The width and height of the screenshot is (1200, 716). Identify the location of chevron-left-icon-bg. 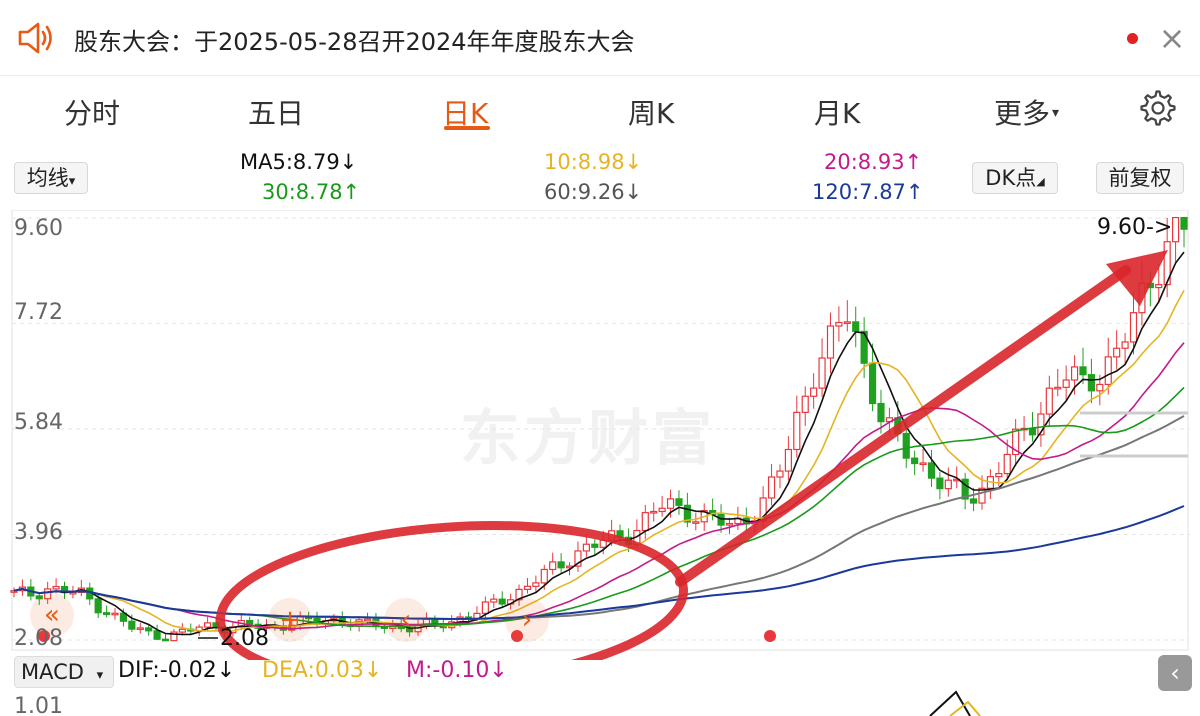
(406, 620).